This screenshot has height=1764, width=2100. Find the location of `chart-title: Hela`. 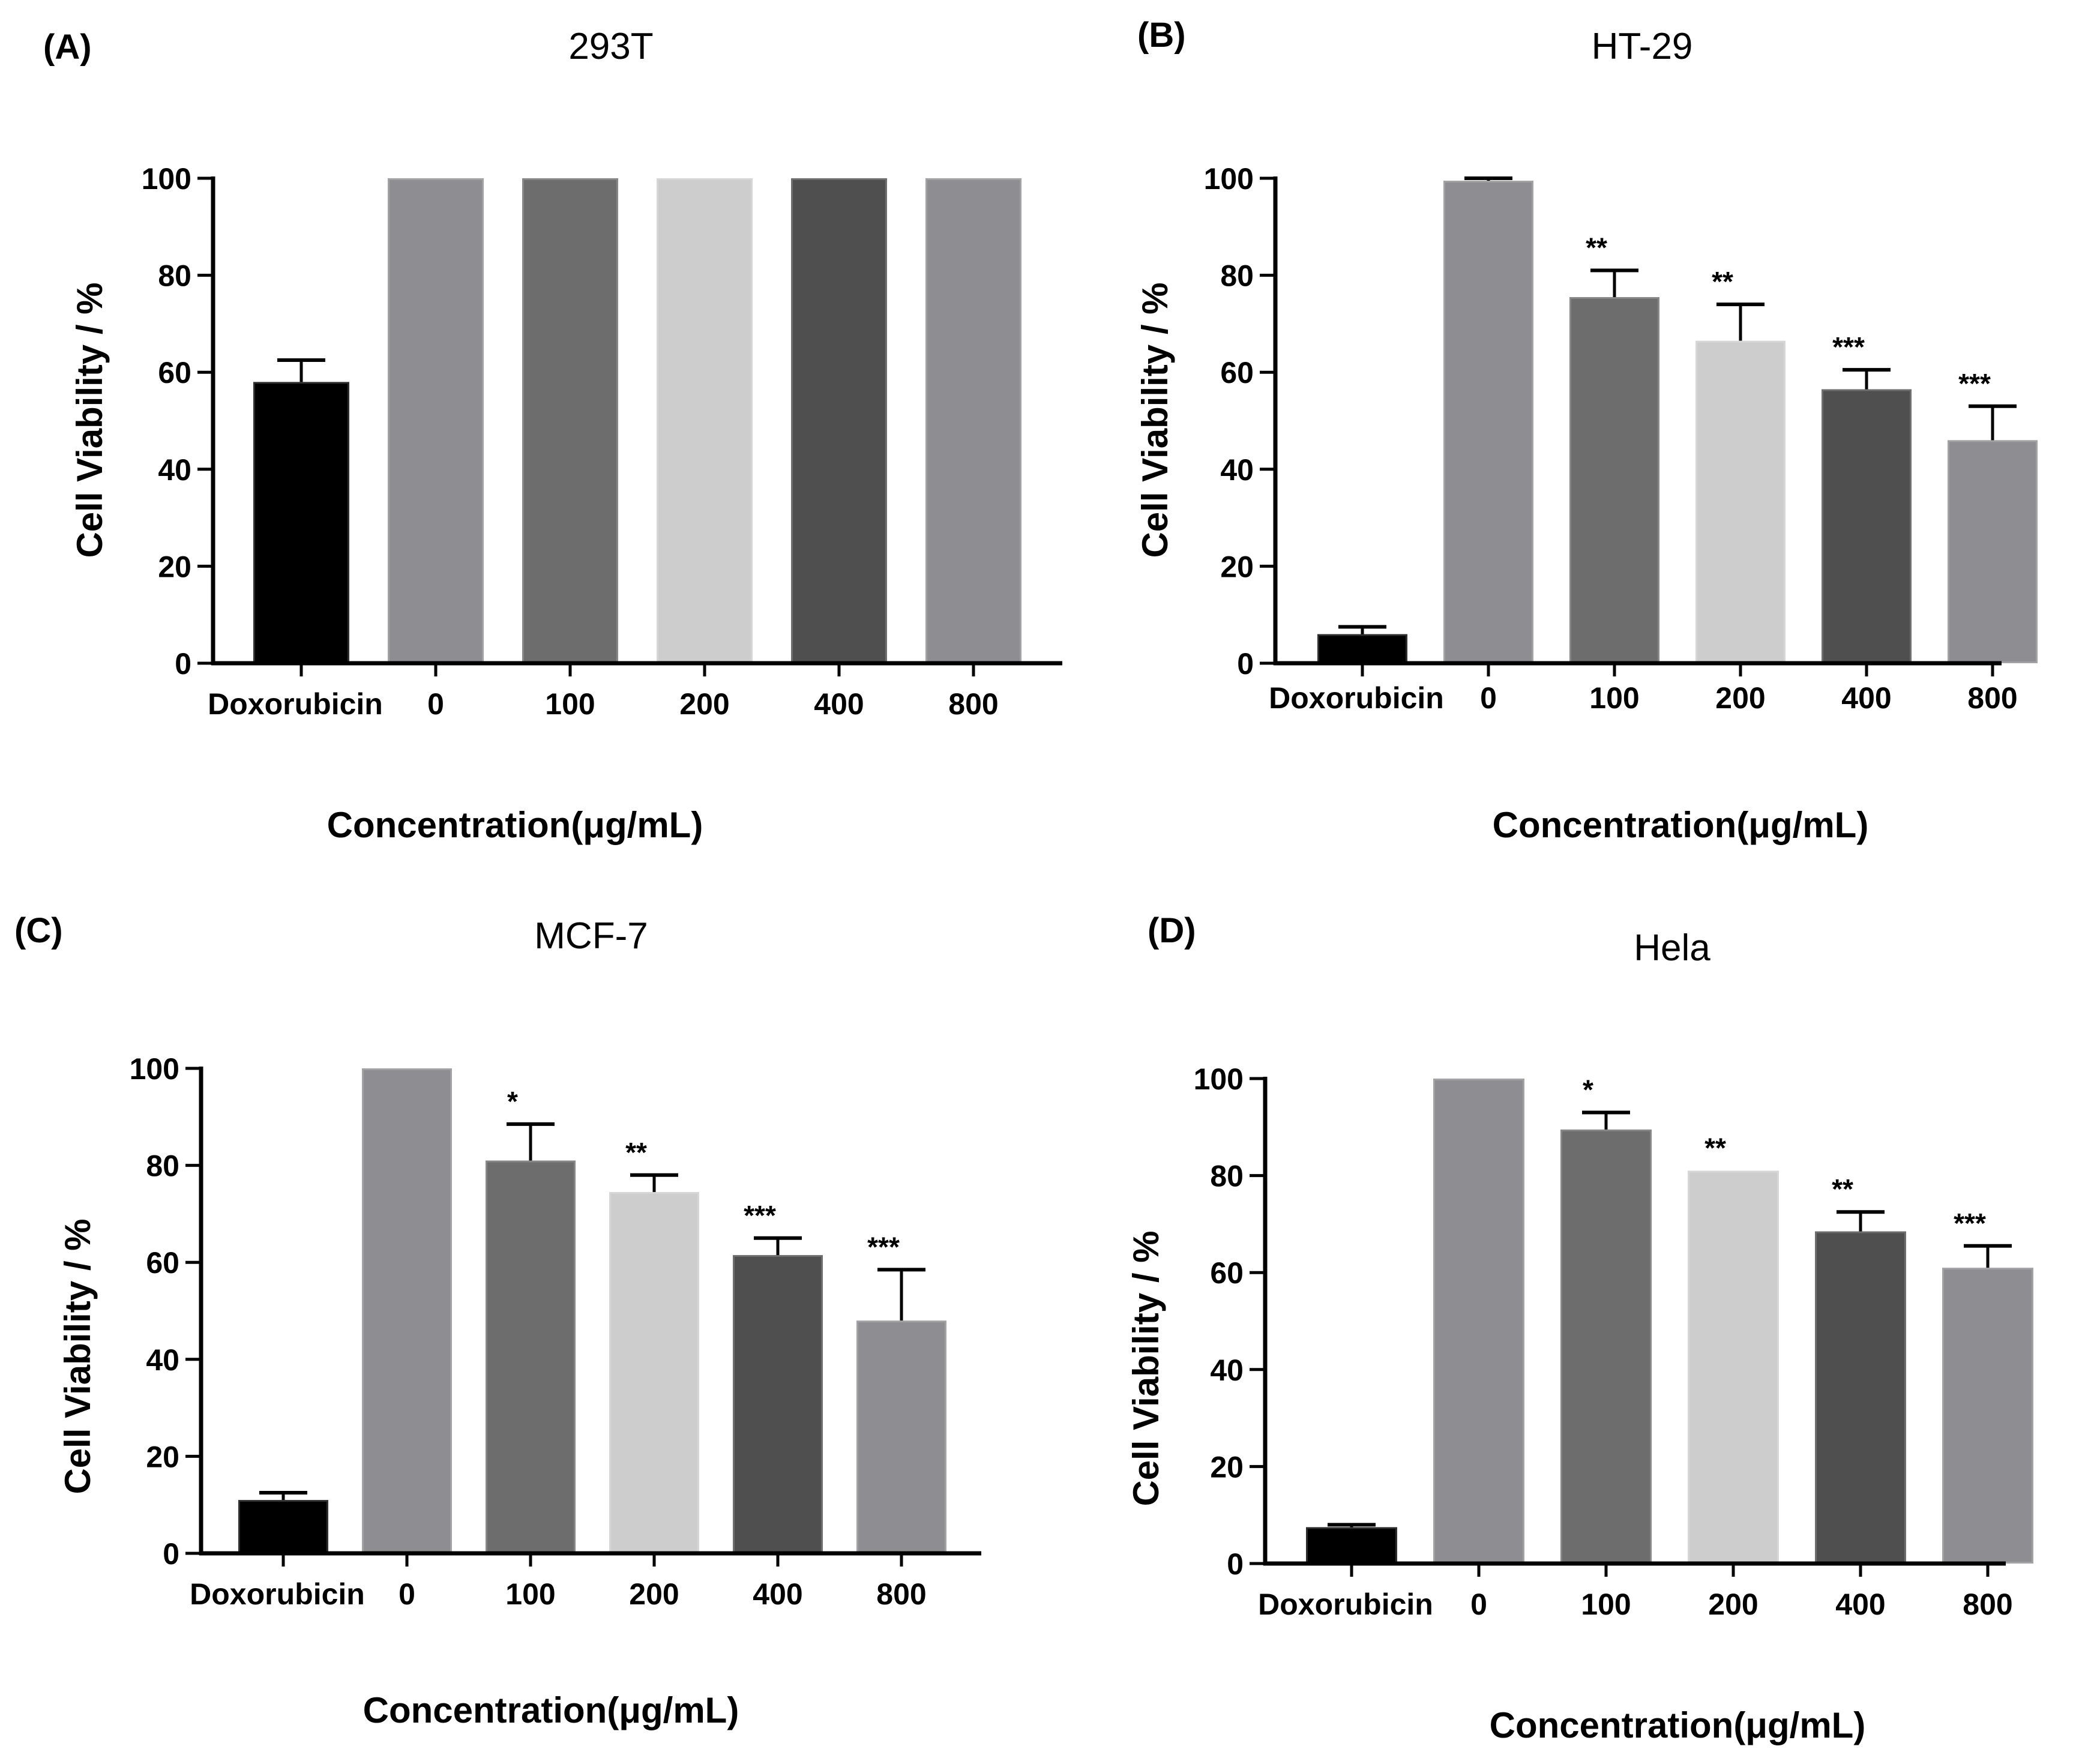

chart-title: Hela is located at coordinates (1672, 948).